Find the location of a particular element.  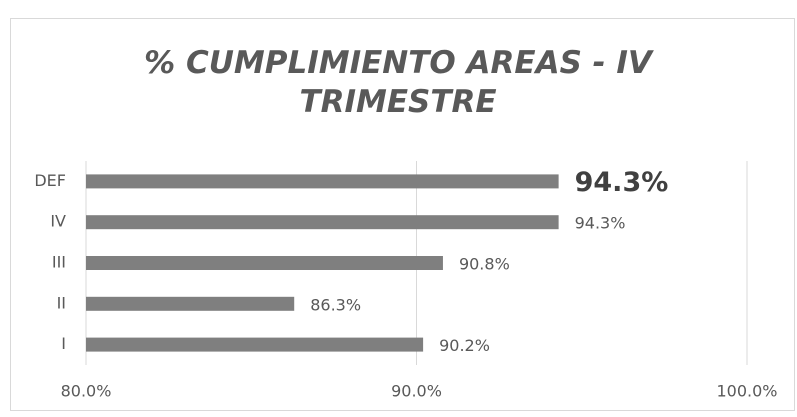

x-tick-label: 100.0% is located at coordinates (746, 391).